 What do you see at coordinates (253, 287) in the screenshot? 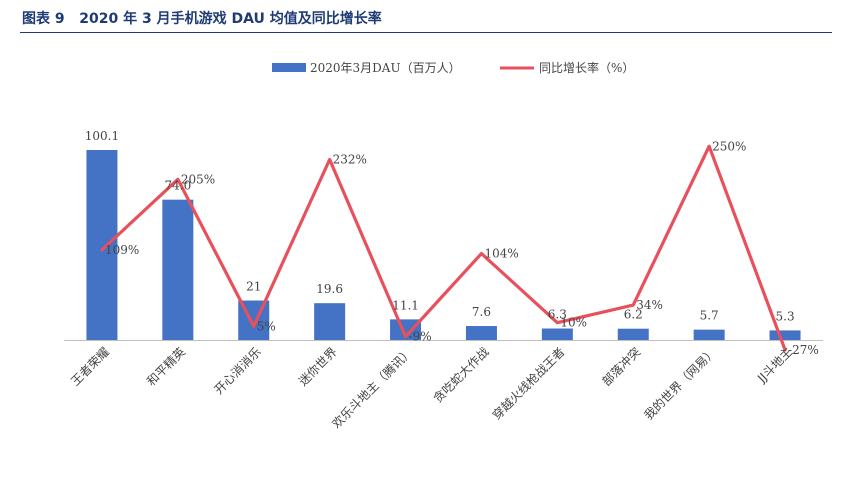
I see `bar-value-label: 21` at bounding box center [253, 287].